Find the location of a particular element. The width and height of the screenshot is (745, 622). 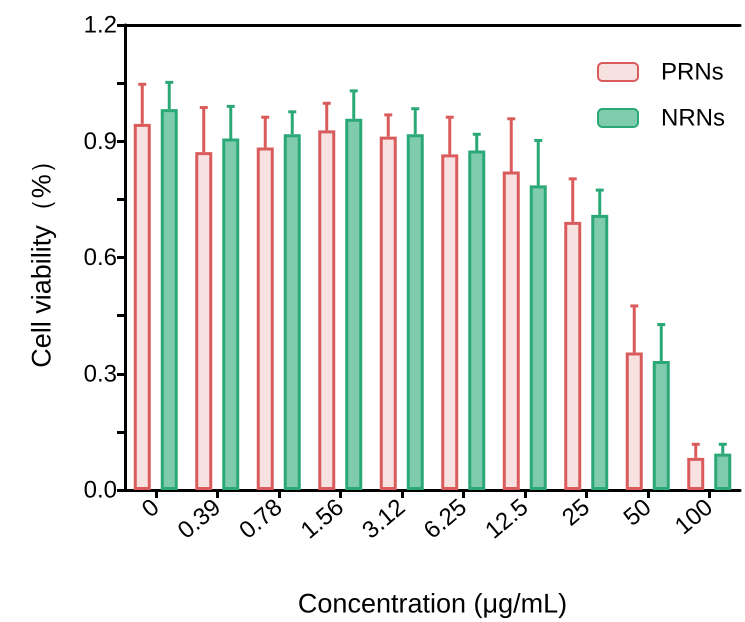

y-tick-label: 0.9 is located at coordinates (100, 141).